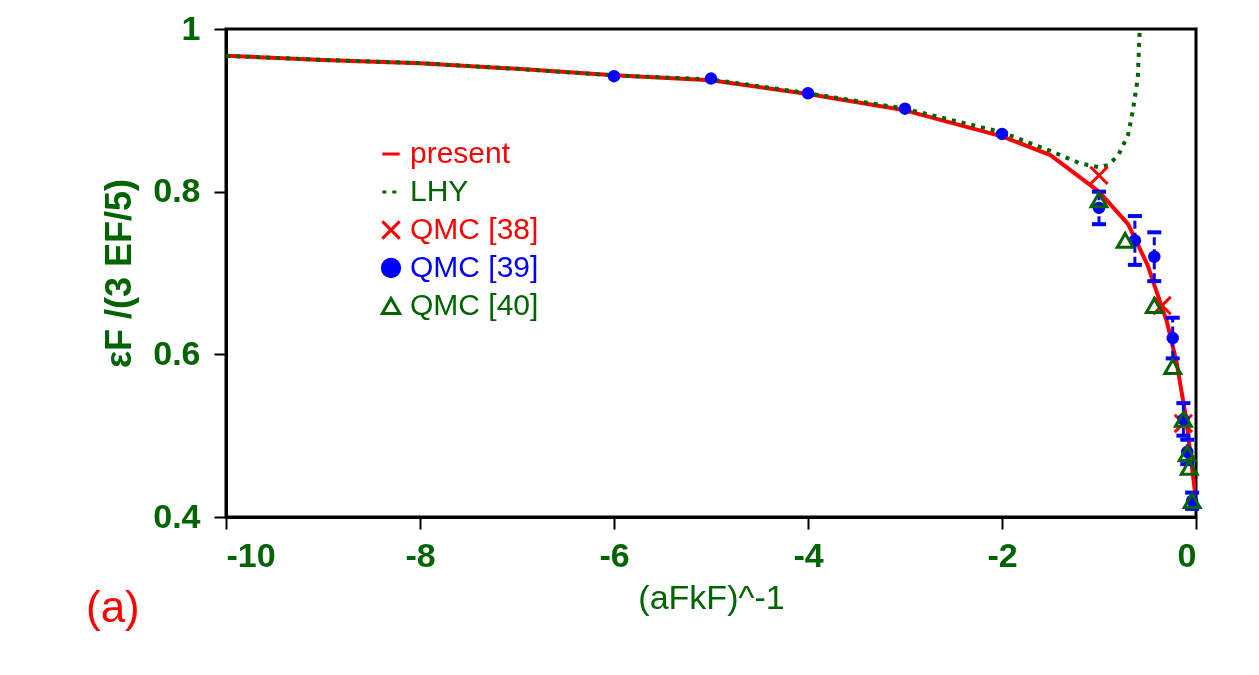 This screenshot has width=1259, height=675. Describe the element at coordinates (474, 266) in the screenshot. I see `legend-label: QMC [39]` at that location.